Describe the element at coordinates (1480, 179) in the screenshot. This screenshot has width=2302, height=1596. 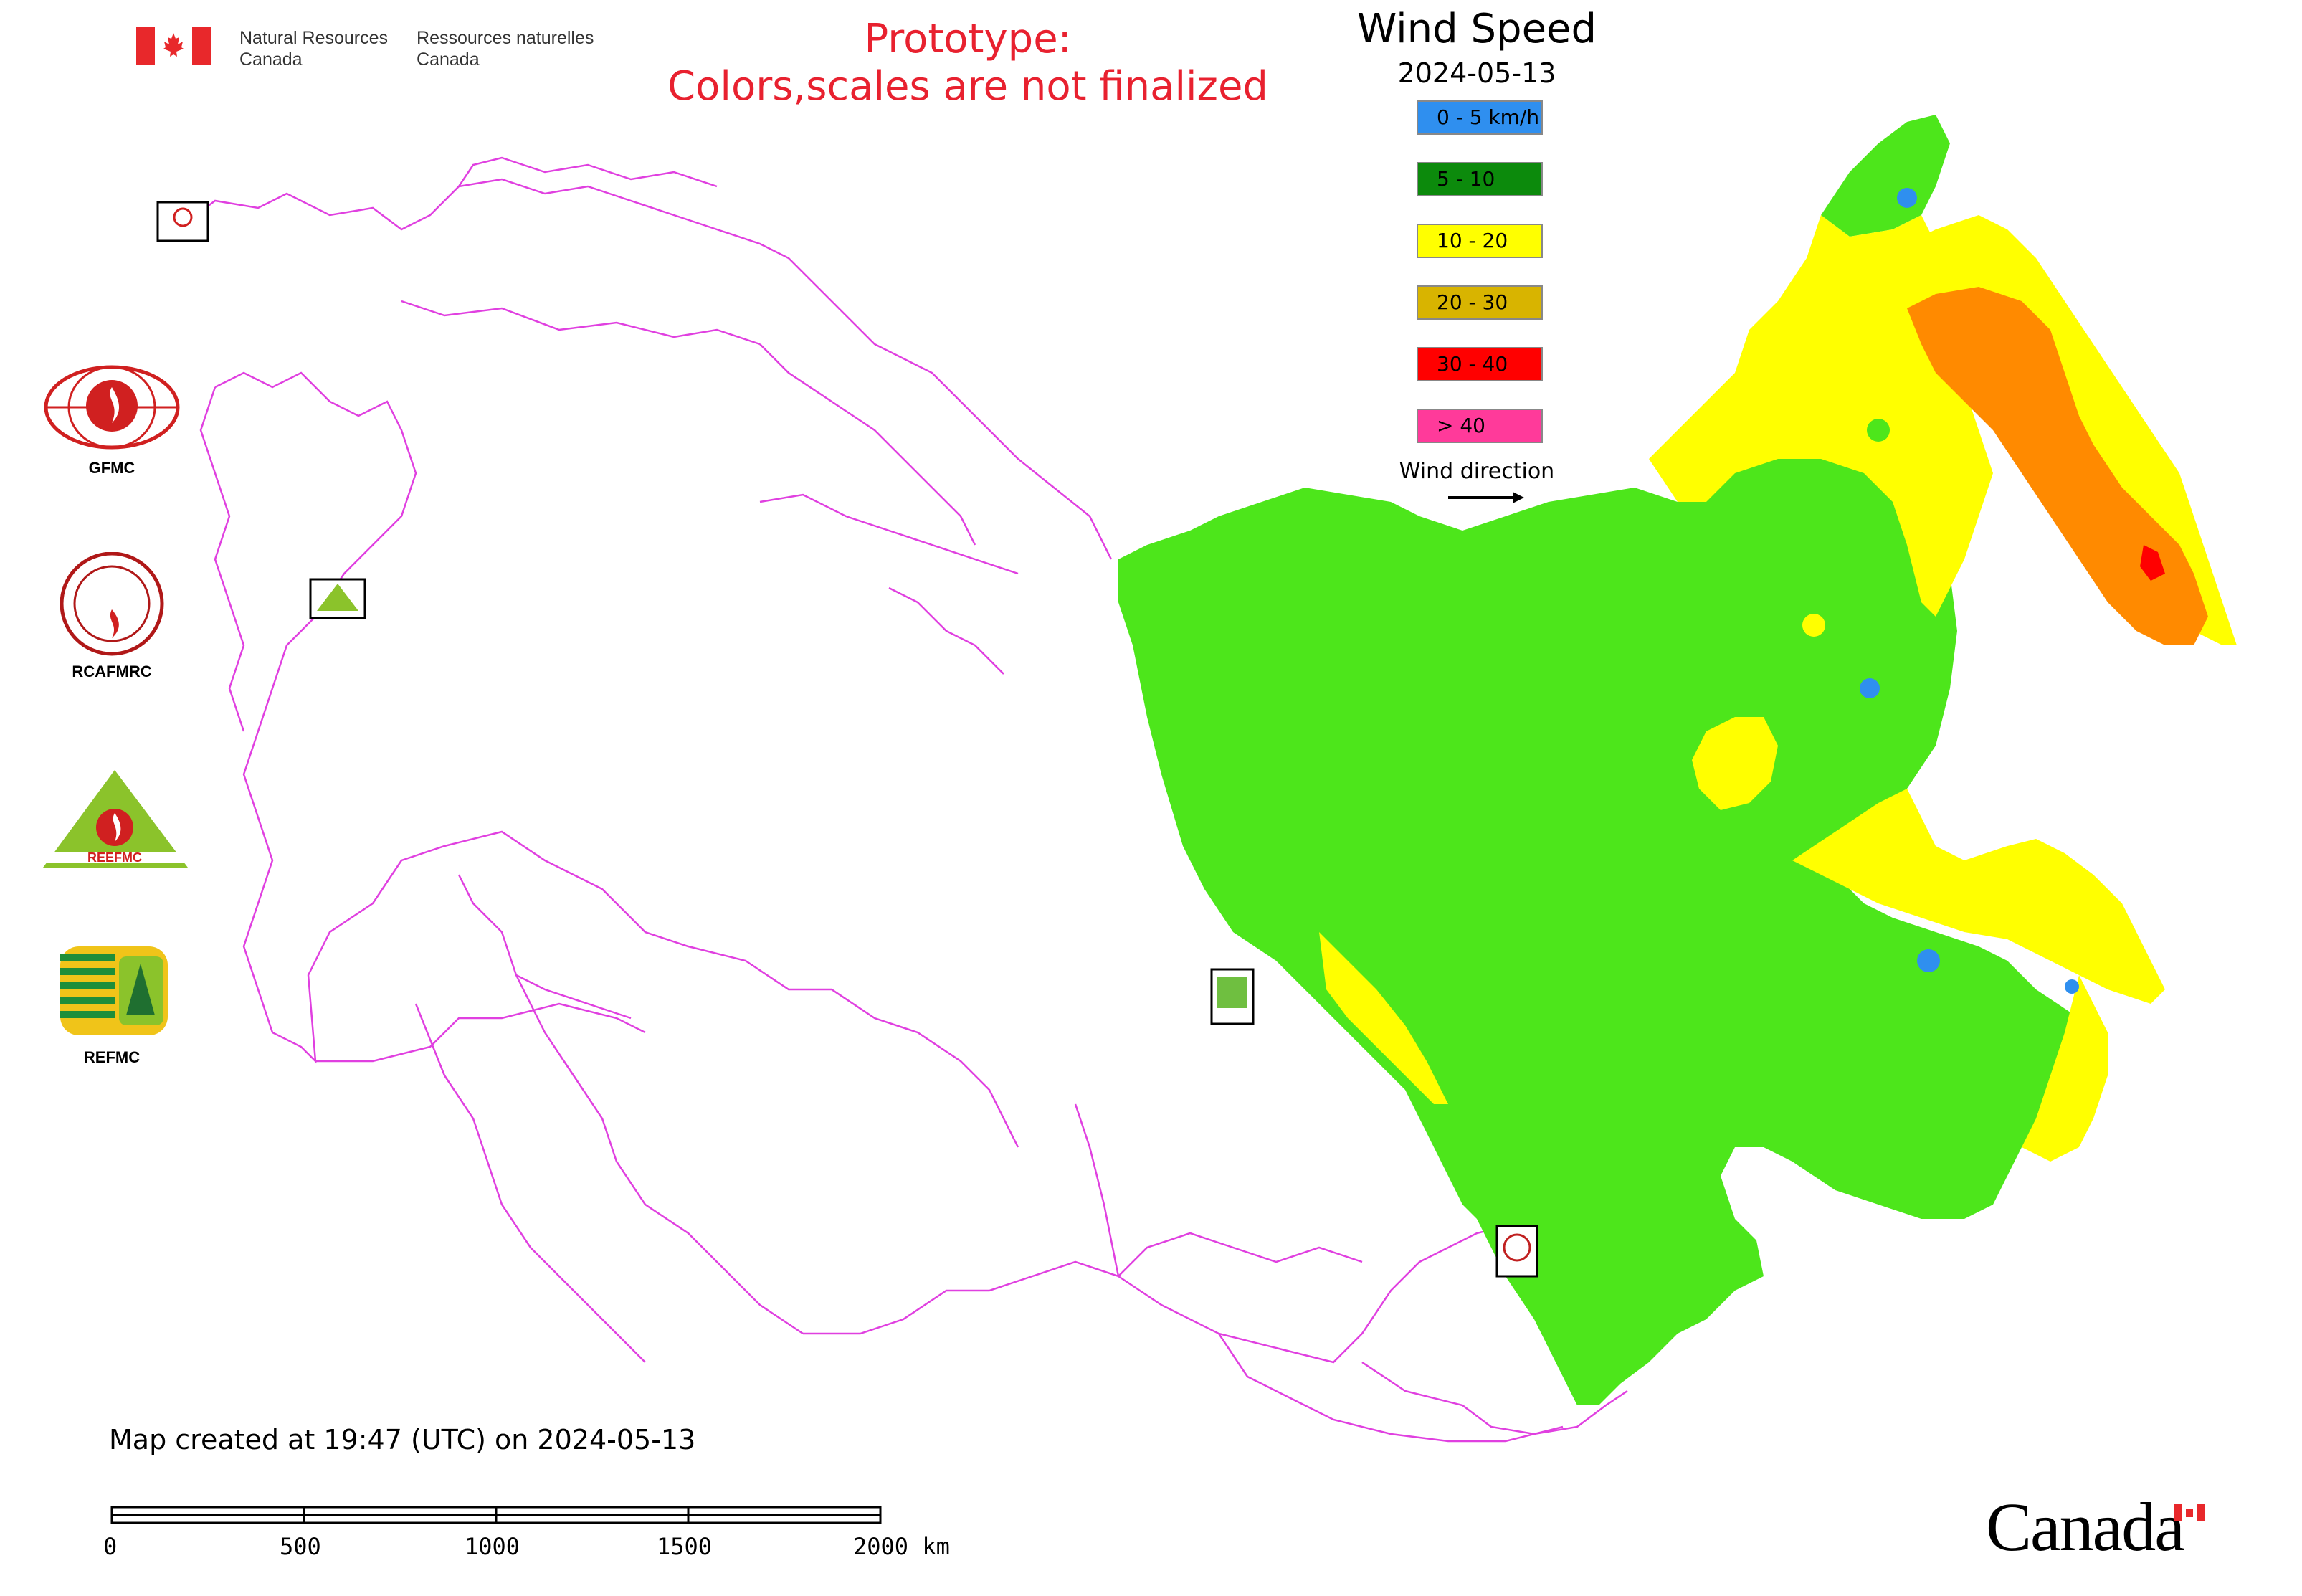
I see `legend-class-5-10: 5 - 10` at that location.